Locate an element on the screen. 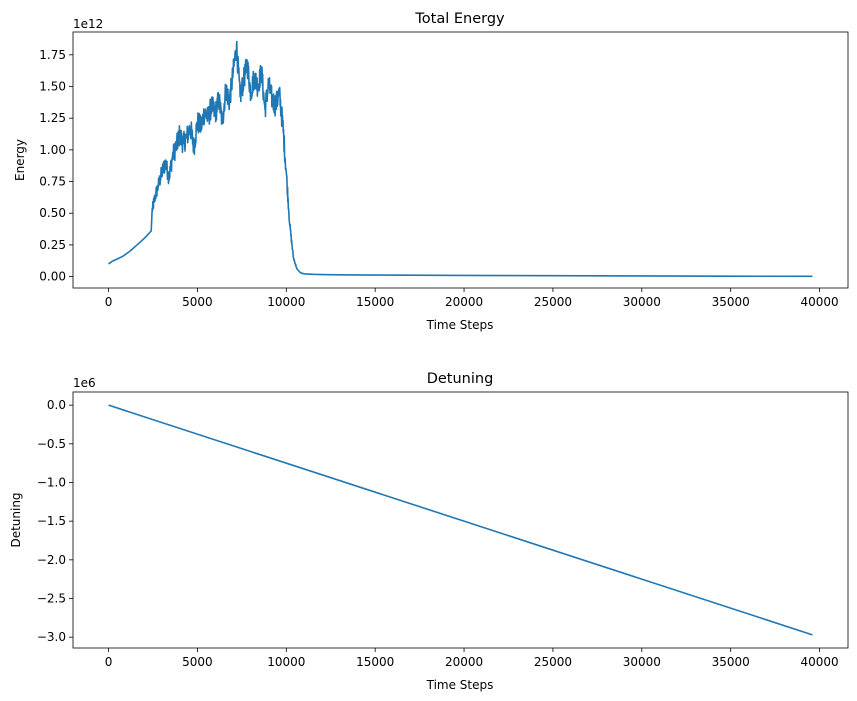 This screenshot has width=857, height=701. energy-x-tick-label: 25000 is located at coordinates (553, 302).